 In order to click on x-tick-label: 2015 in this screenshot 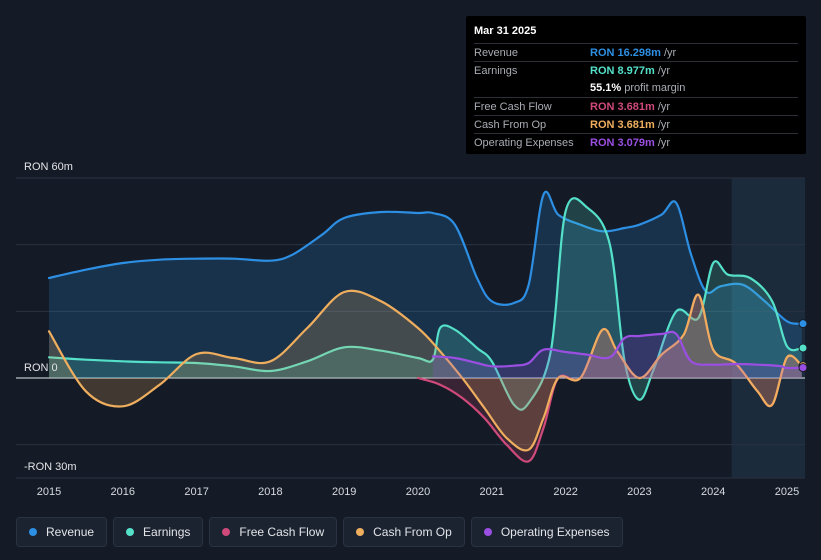, I will do `click(49, 492)`.